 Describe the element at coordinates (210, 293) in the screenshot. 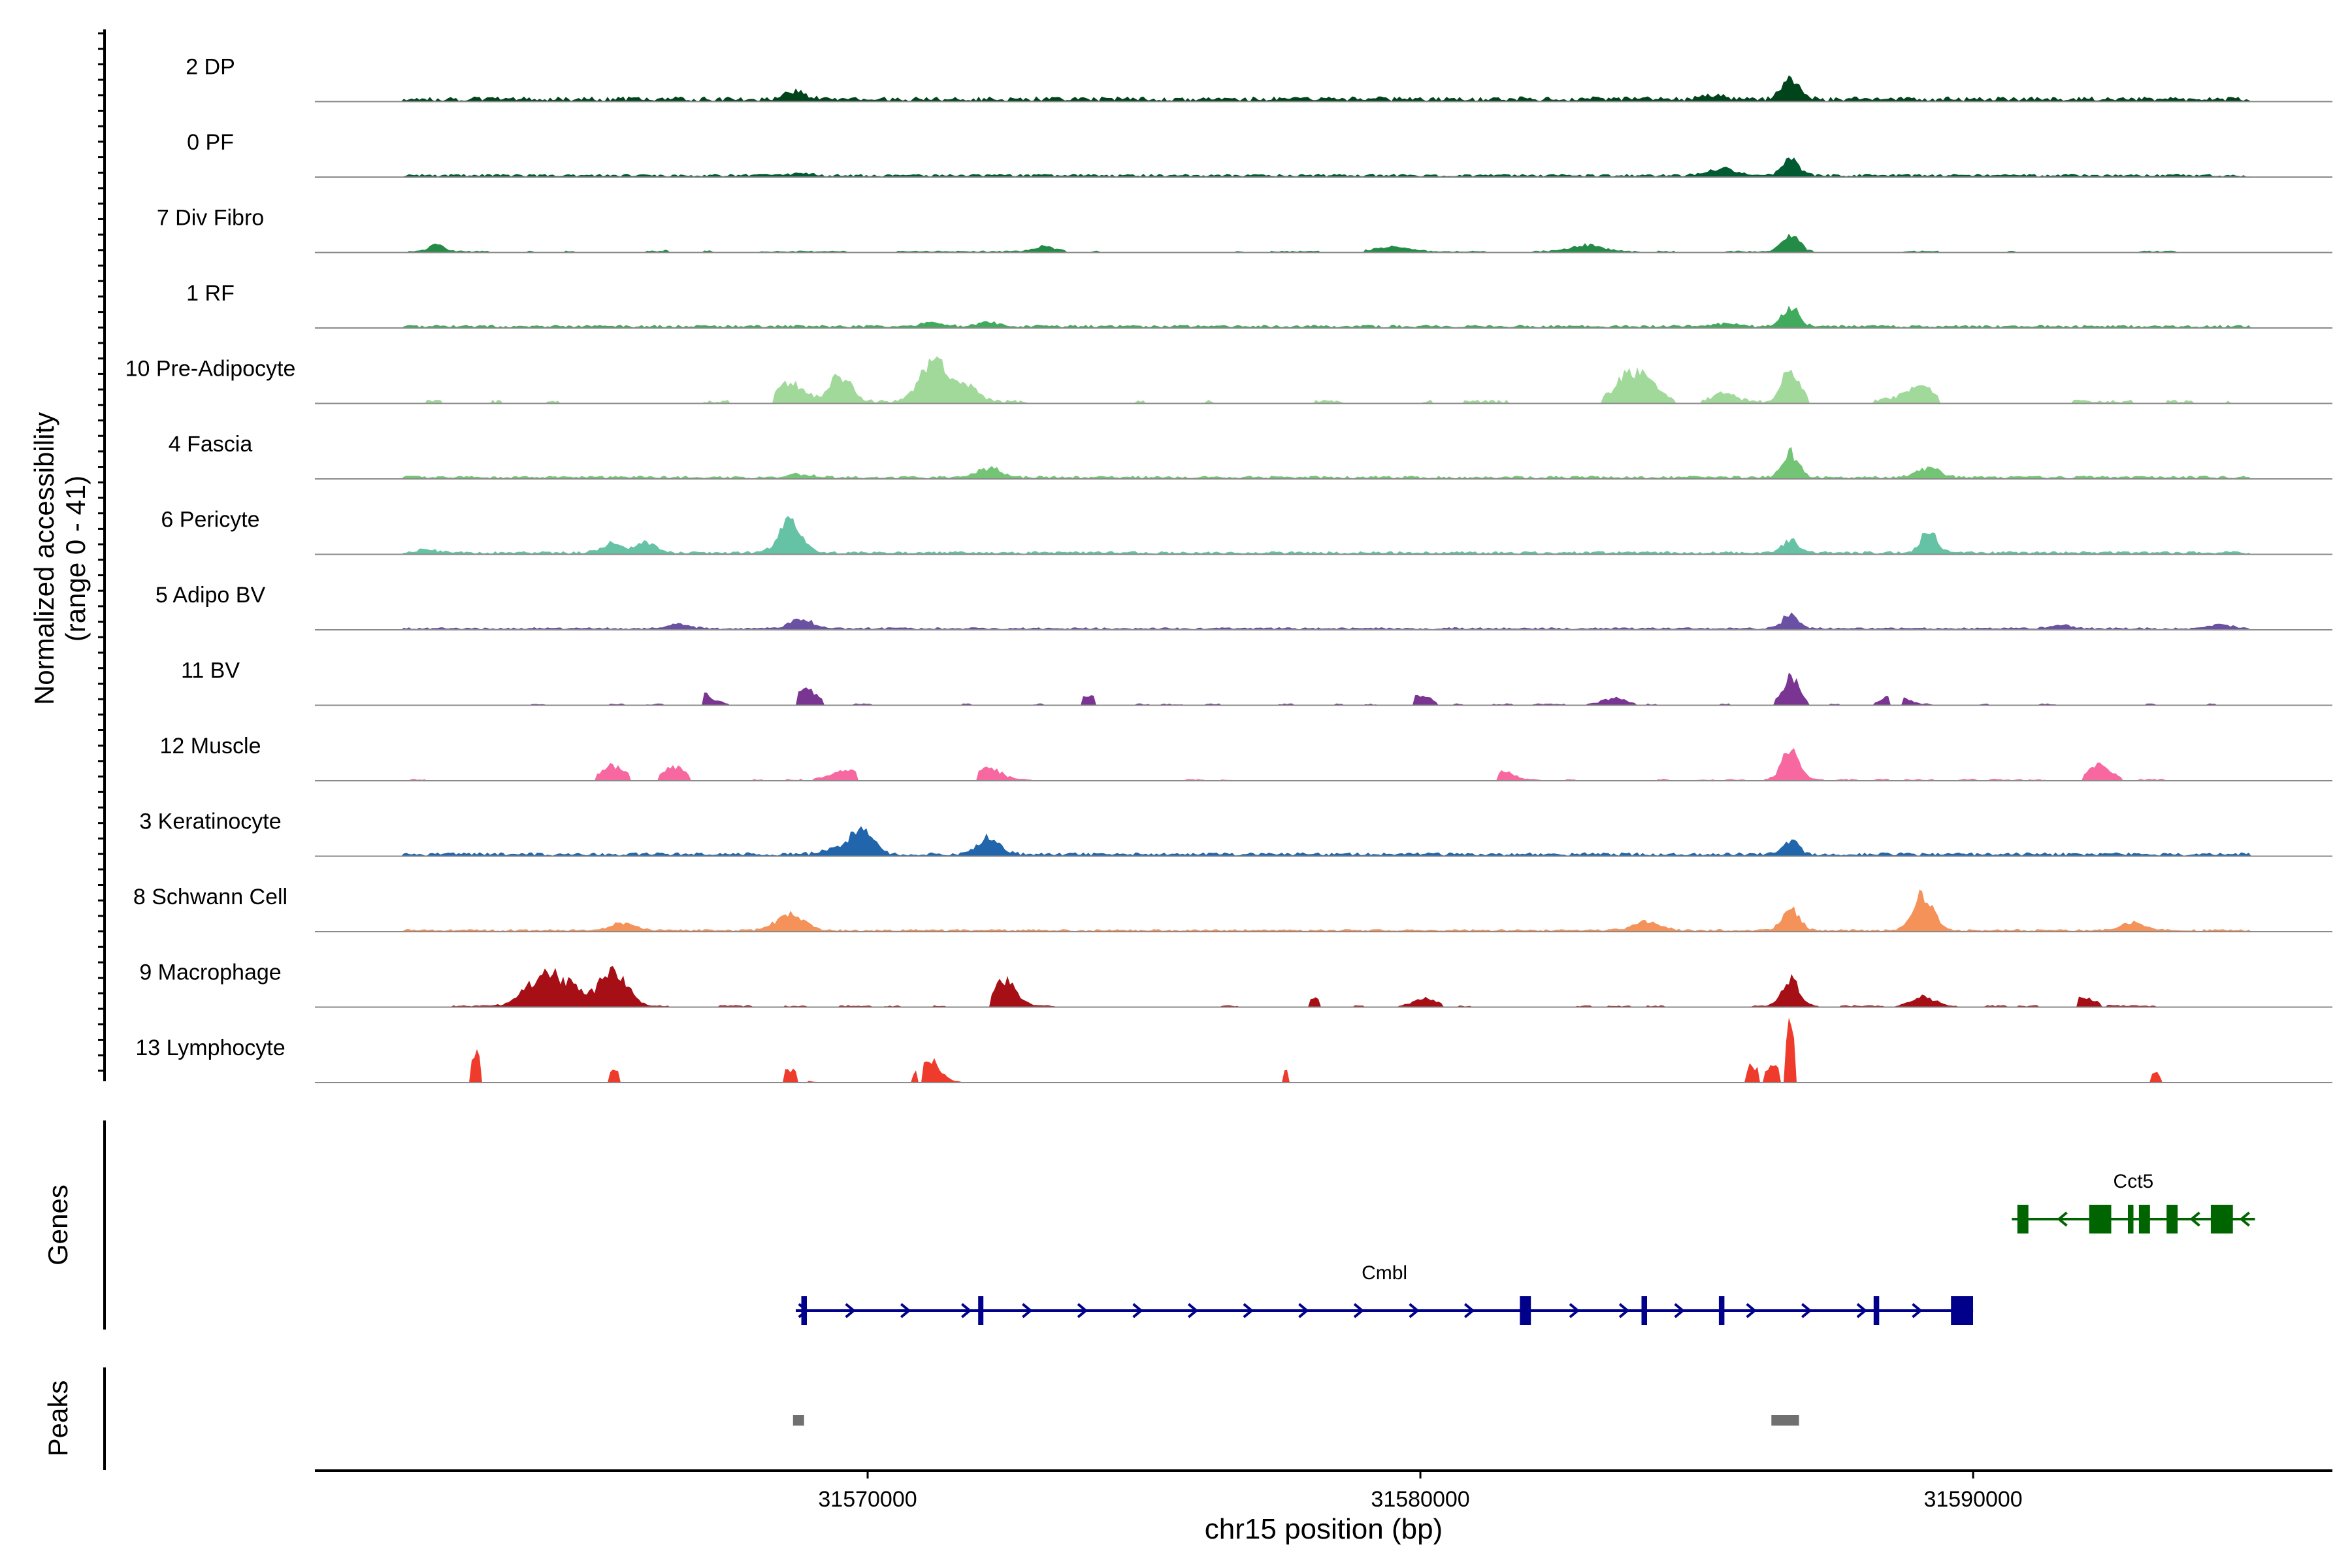

I see `track-label: 1 RF` at that location.